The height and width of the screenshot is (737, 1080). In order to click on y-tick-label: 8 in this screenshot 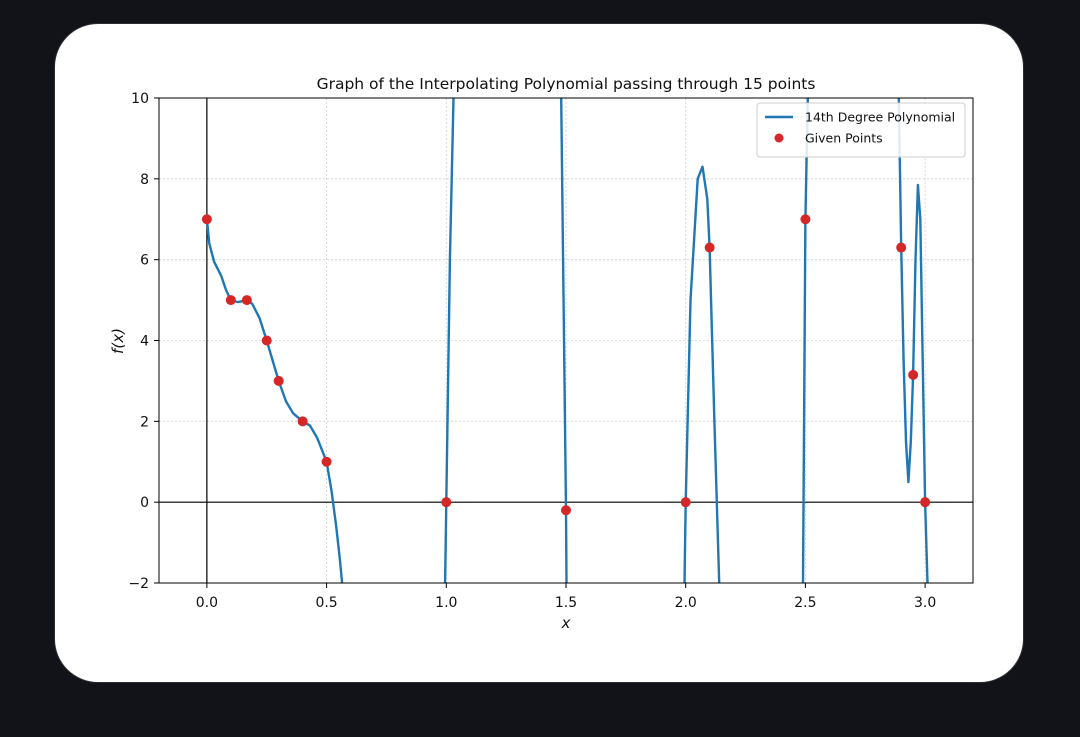, I will do `click(144, 180)`.